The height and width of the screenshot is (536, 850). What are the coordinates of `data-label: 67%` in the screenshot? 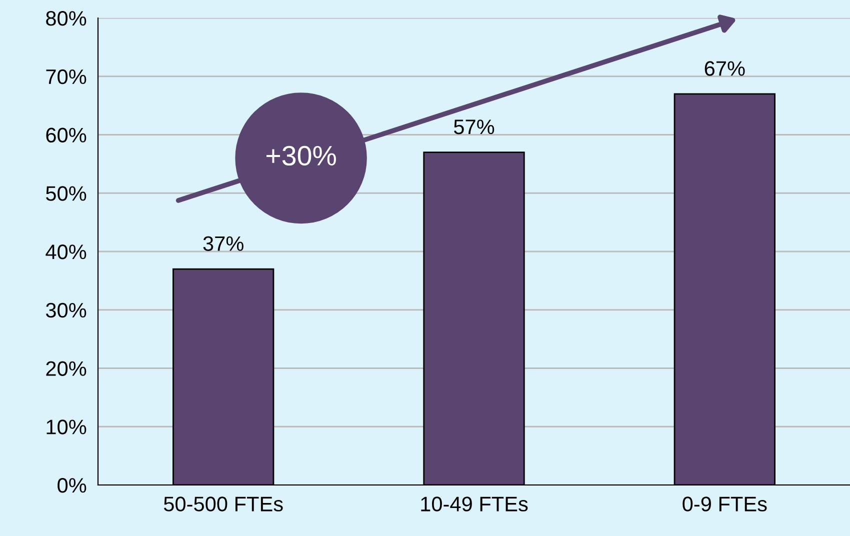 It's located at (724, 68).